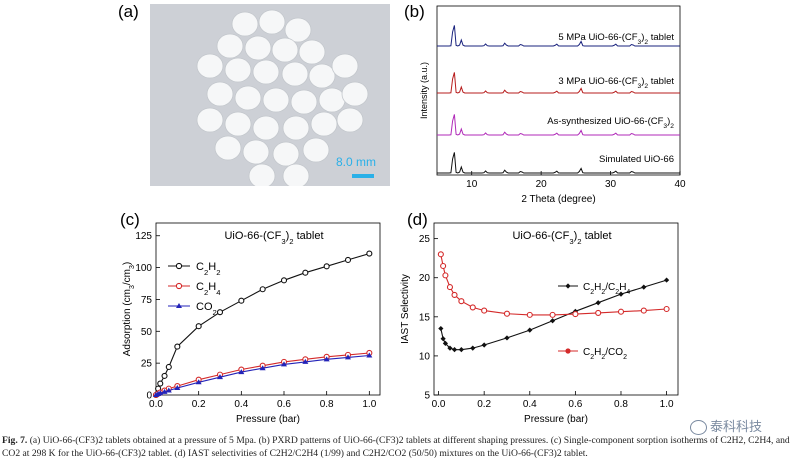  I want to click on x-tick-label: 0.8, so click(327, 404).